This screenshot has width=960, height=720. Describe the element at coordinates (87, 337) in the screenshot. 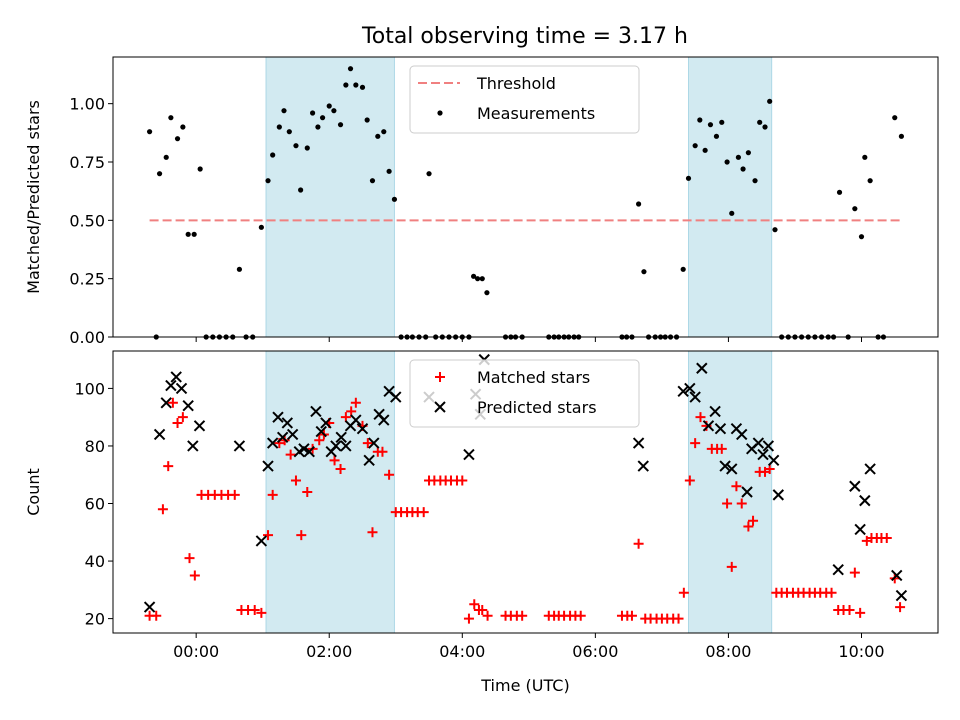

I see `y-tick-label: 0.00` at that location.